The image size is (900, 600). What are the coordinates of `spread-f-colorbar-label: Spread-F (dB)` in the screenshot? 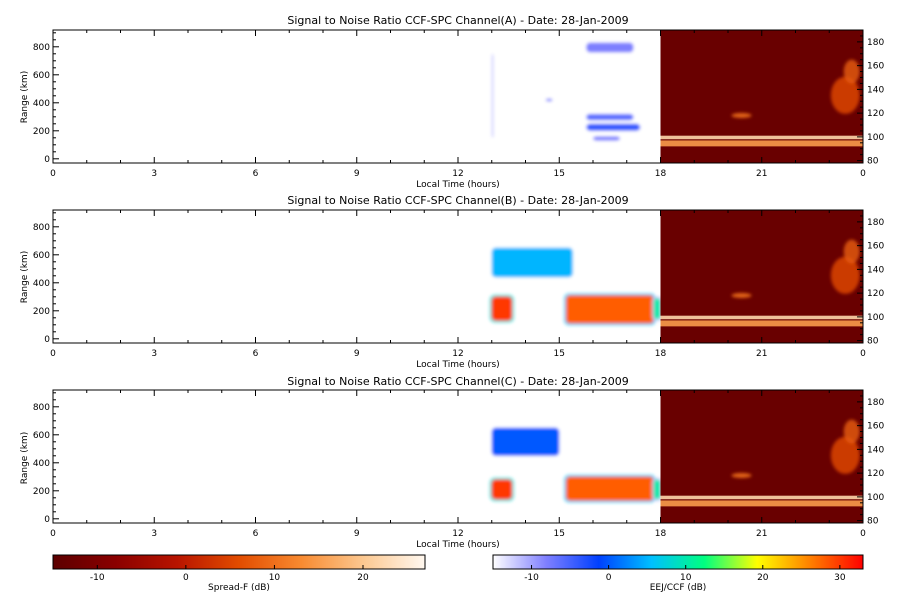 It's located at (239, 588).